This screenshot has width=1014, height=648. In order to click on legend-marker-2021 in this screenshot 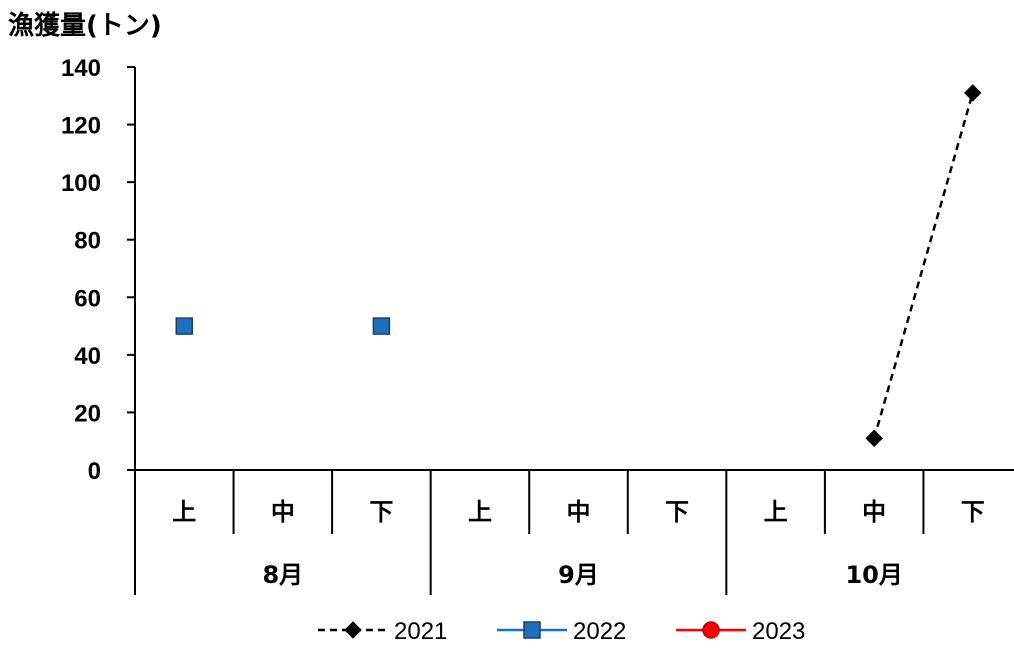, I will do `click(353, 630)`.